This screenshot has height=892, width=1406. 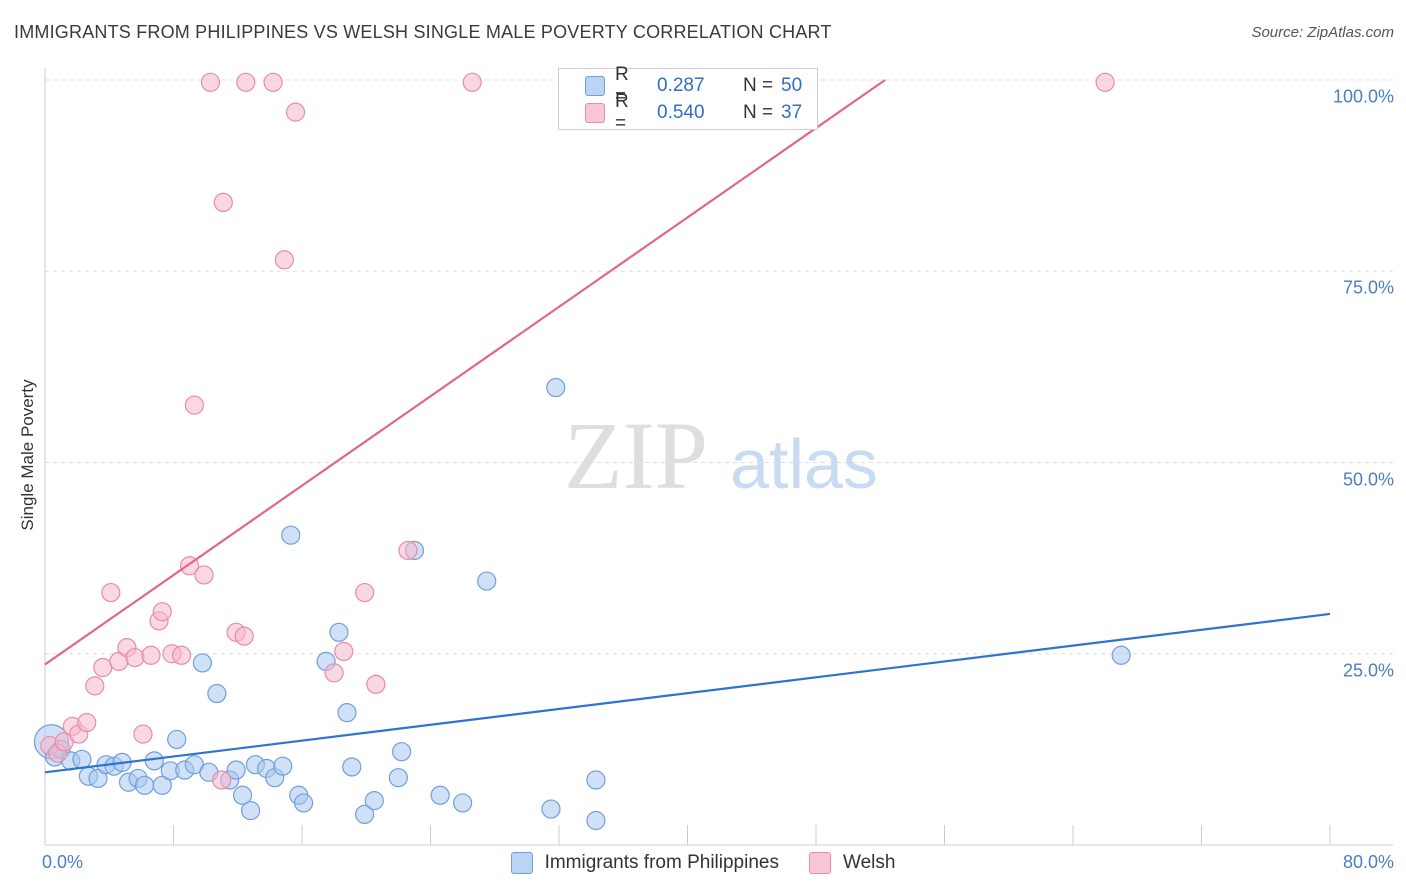 What do you see at coordinates (804, 464) in the screenshot?
I see `watermark-atlas: atlas` at bounding box center [804, 464].